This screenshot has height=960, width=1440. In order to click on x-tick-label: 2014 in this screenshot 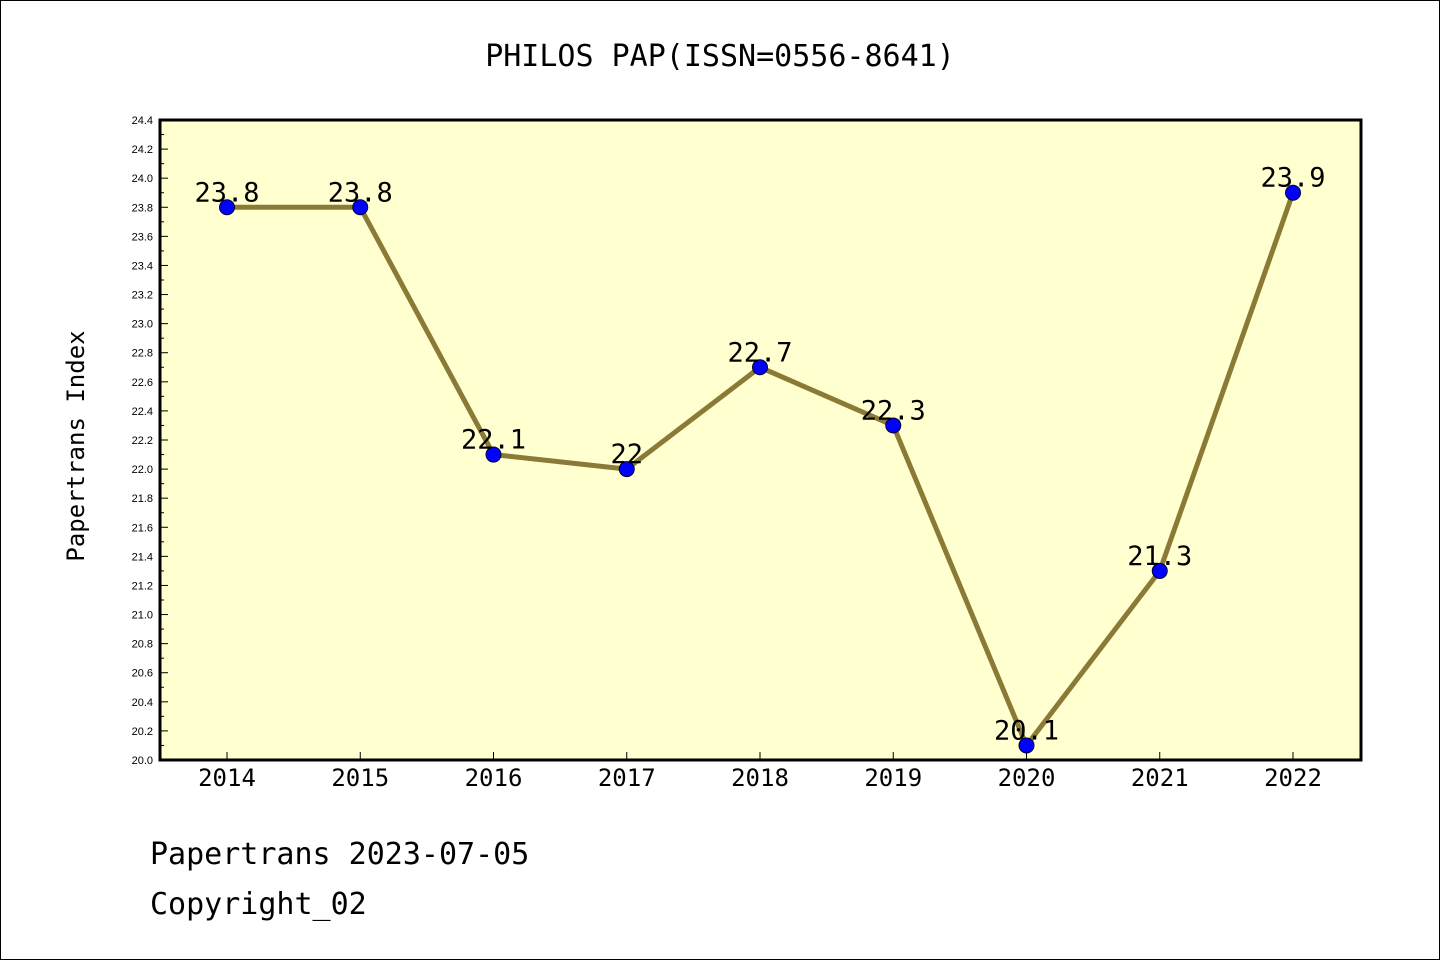, I will do `click(227, 778)`.